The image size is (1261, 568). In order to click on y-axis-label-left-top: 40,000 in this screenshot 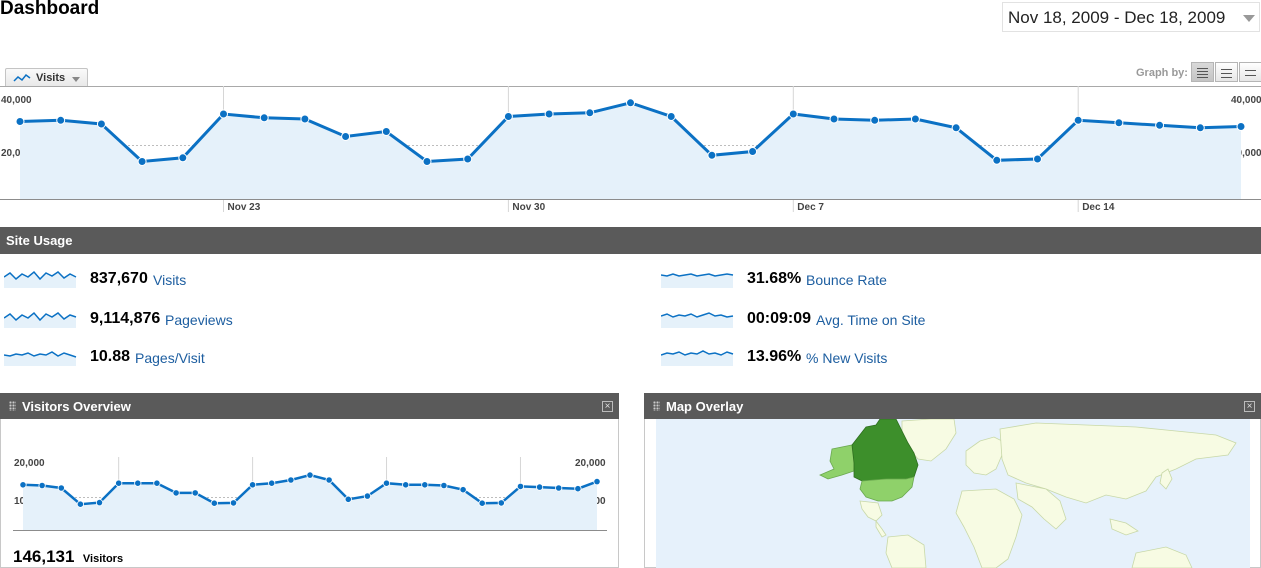, I will do `click(16, 100)`.